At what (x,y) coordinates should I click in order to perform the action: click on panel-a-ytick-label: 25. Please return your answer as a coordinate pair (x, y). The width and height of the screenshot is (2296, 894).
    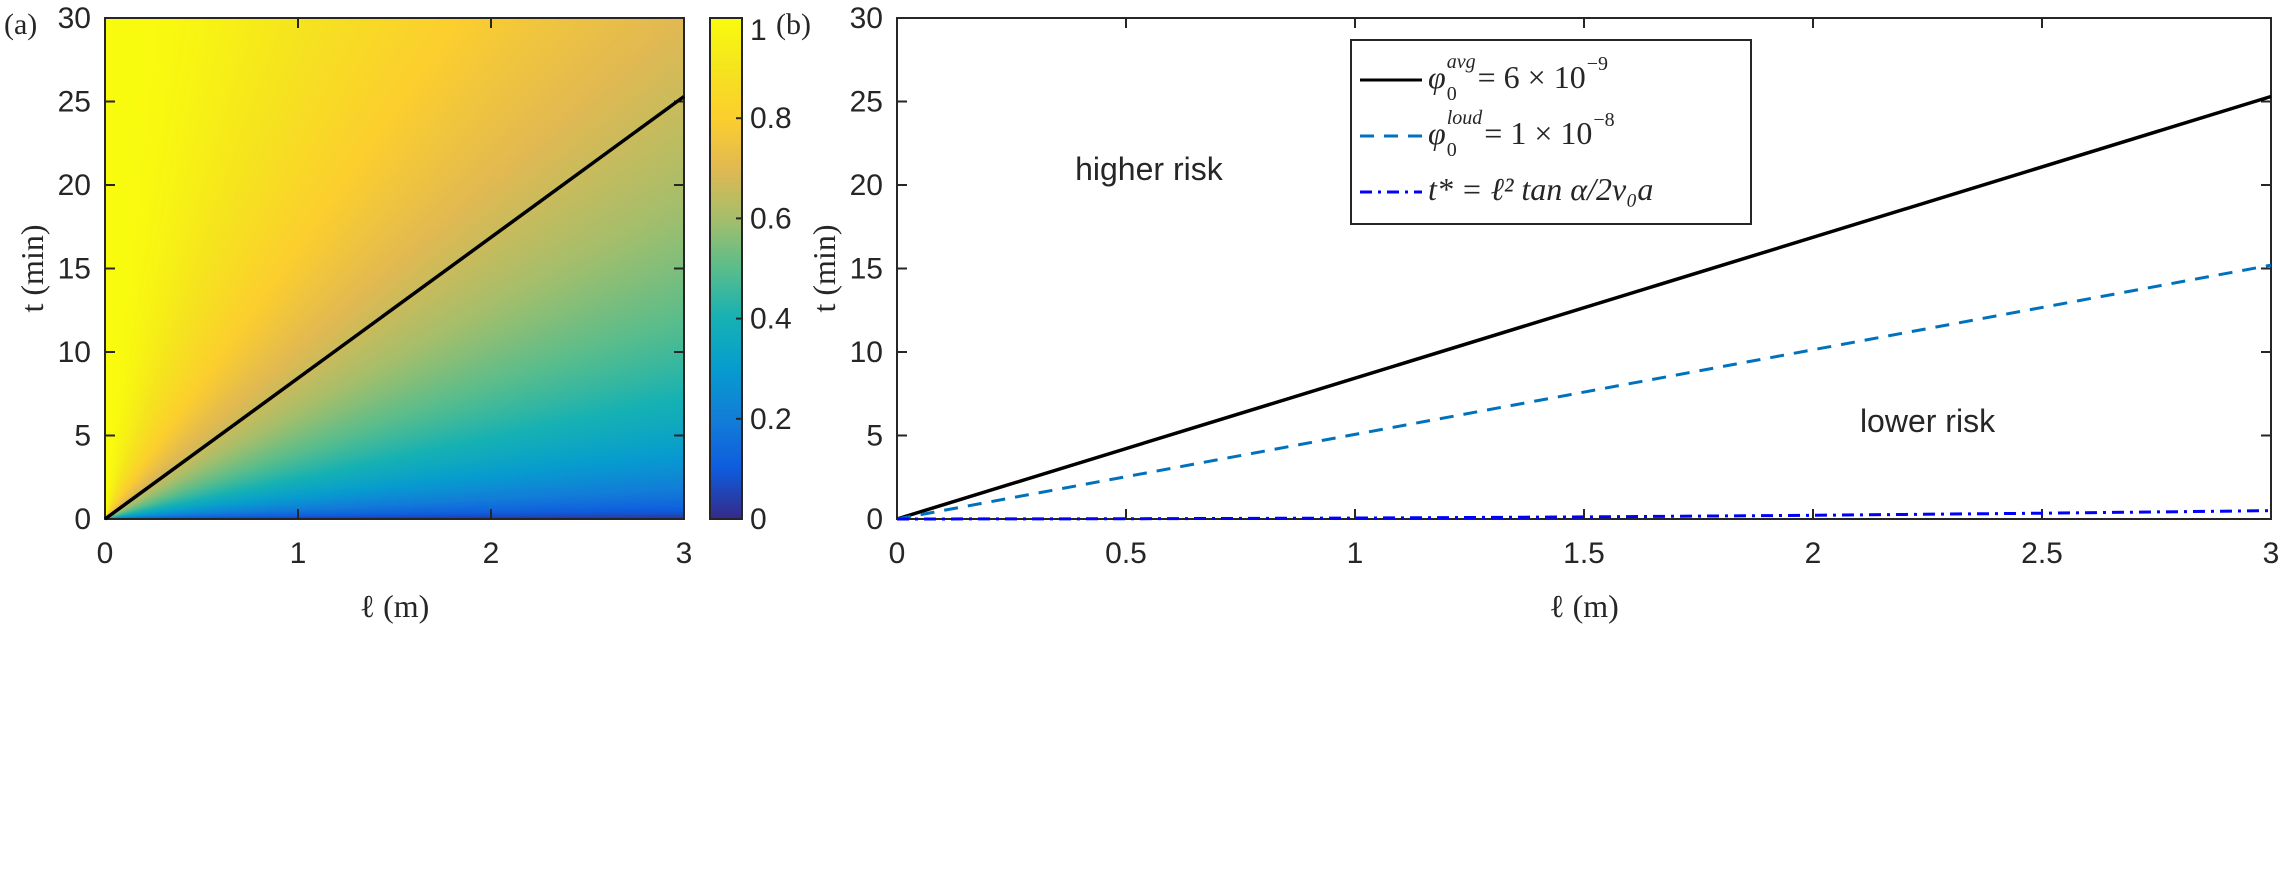
    Looking at the image, I should click on (74, 102).